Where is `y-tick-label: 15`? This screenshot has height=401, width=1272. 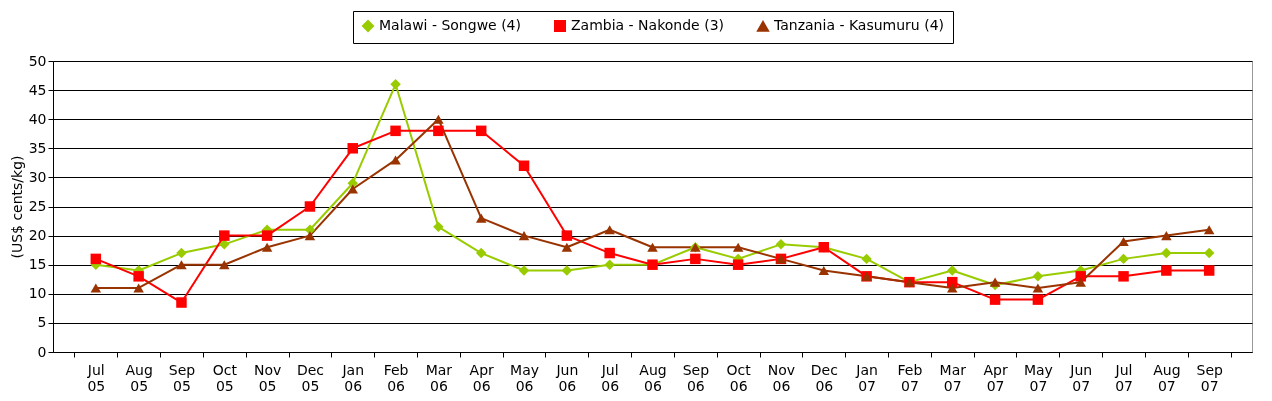
y-tick-label: 15 is located at coordinates (37, 264).